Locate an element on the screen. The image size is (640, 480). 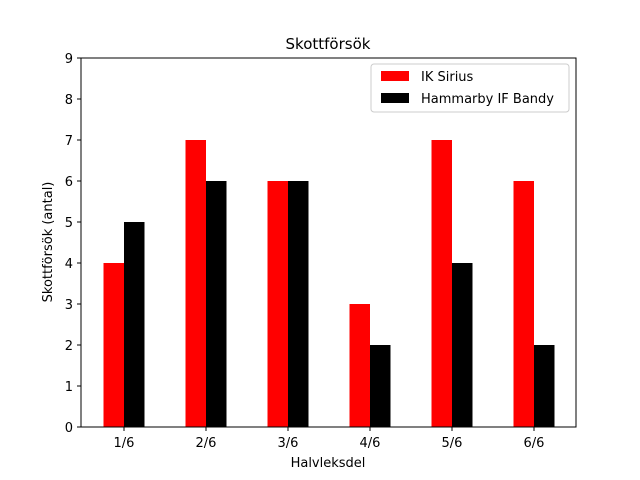
y-tick-label: 9 is located at coordinates (69, 59).